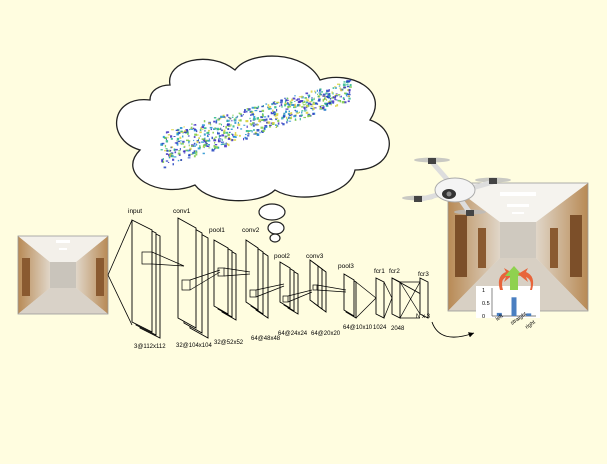 This screenshot has width=607, height=464. I want to click on dim-input: 3@112x112, so click(150, 347).